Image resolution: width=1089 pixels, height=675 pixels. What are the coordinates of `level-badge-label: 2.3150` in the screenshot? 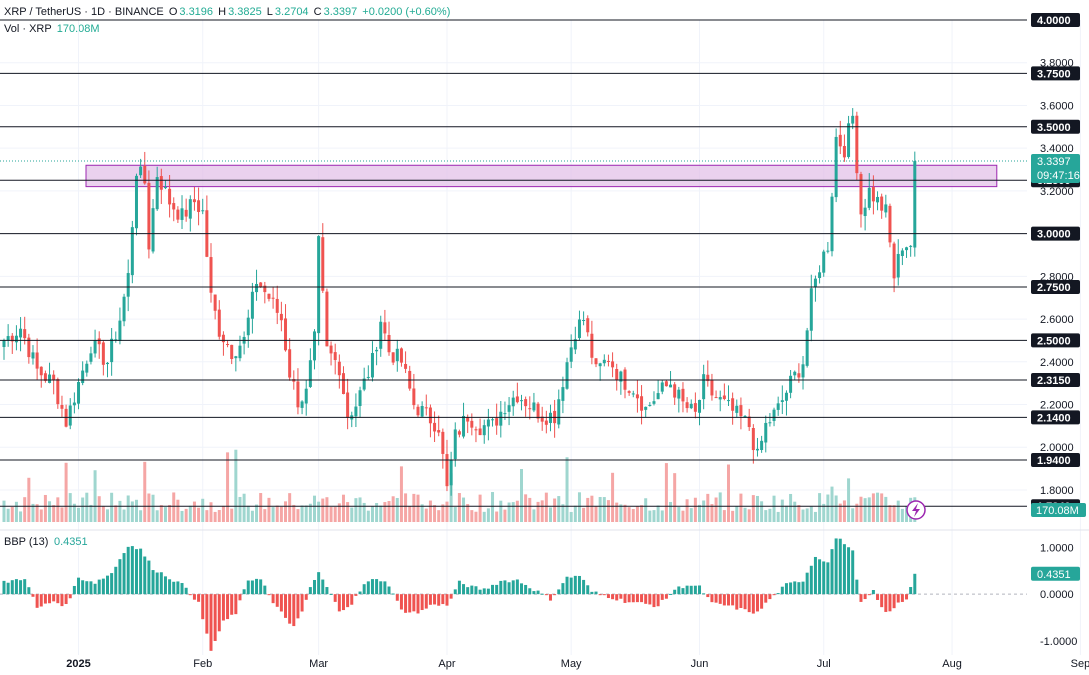 It's located at (1054, 381).